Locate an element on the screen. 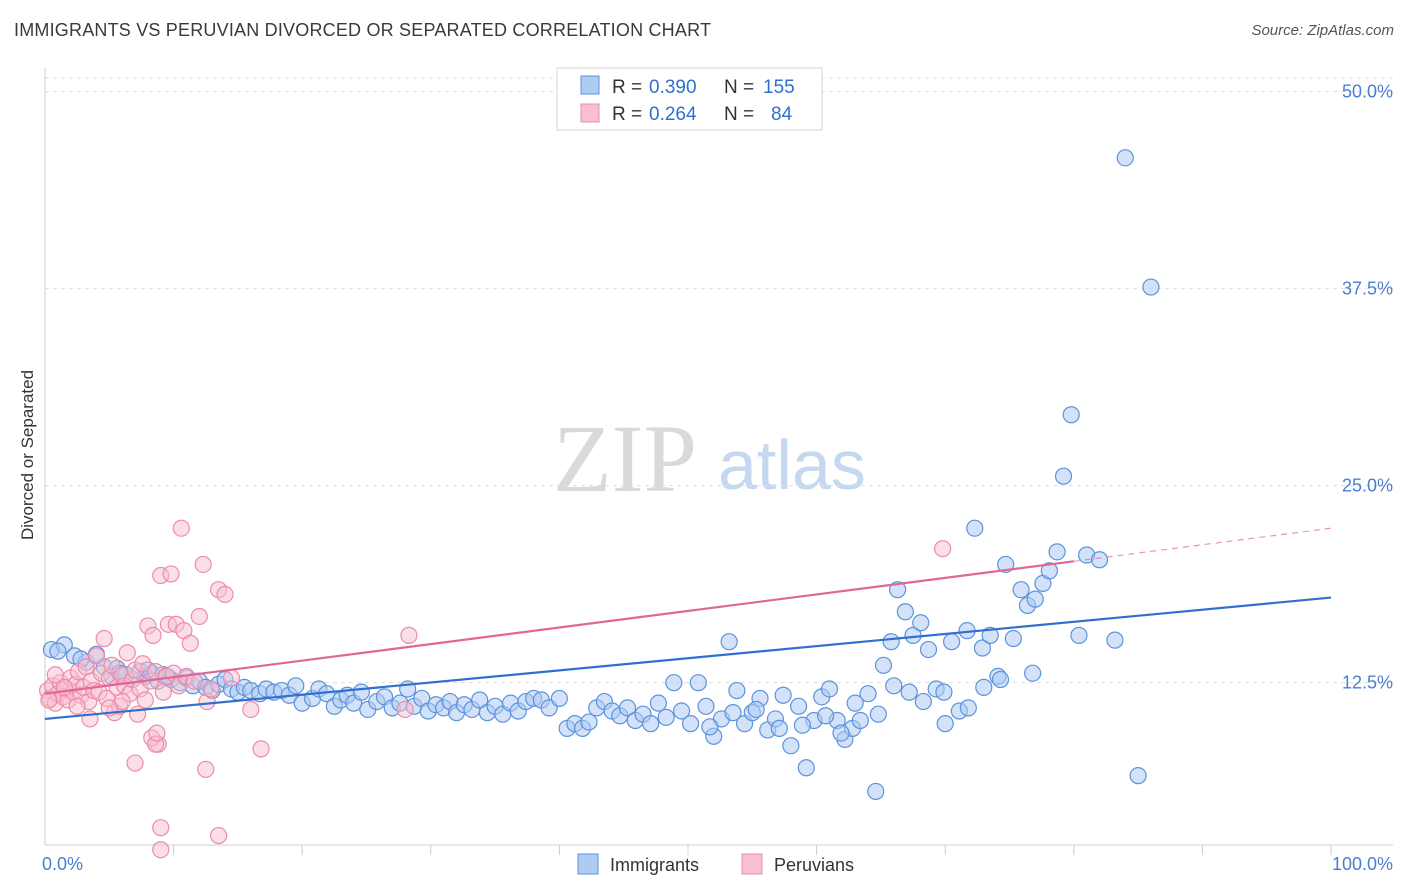 Image resolution: width=1406 pixels, height=892 pixels. bottom-swatch-peruvians is located at coordinates (752, 864).